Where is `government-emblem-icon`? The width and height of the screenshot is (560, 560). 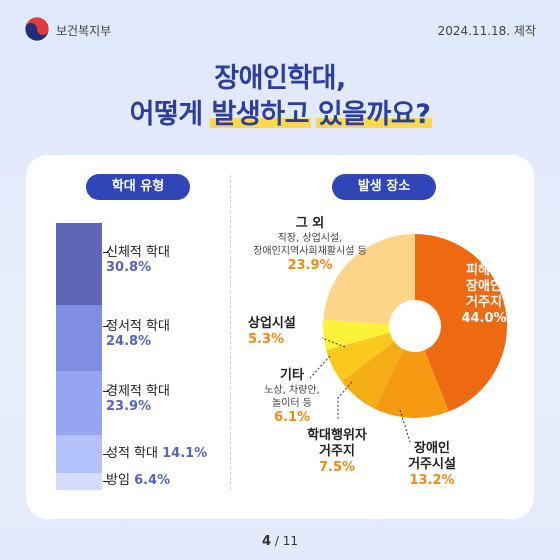
government-emblem-icon is located at coordinates (37, 29).